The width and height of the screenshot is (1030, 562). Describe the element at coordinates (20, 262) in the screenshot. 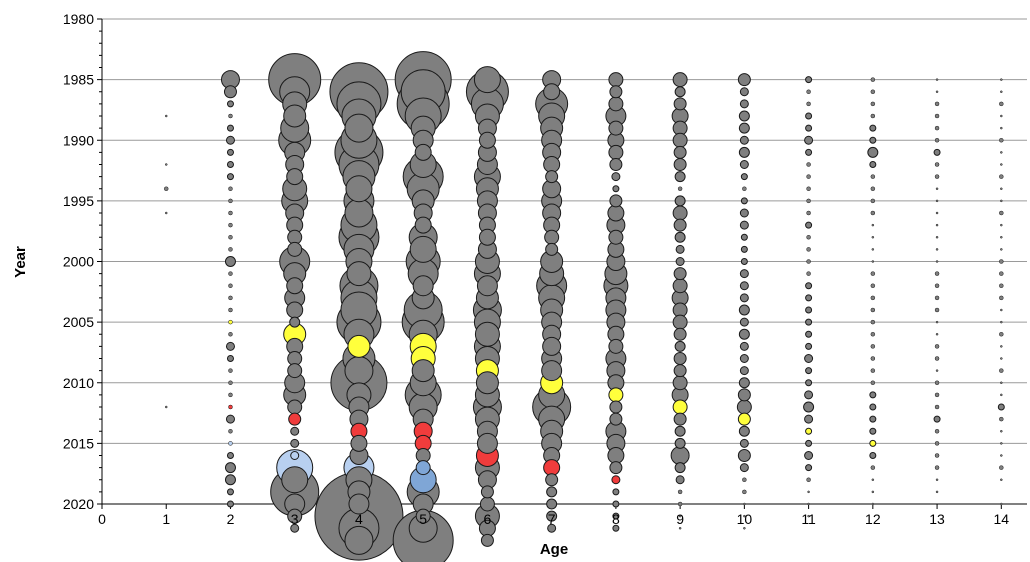

I see `y-axis-title: Year` at that location.